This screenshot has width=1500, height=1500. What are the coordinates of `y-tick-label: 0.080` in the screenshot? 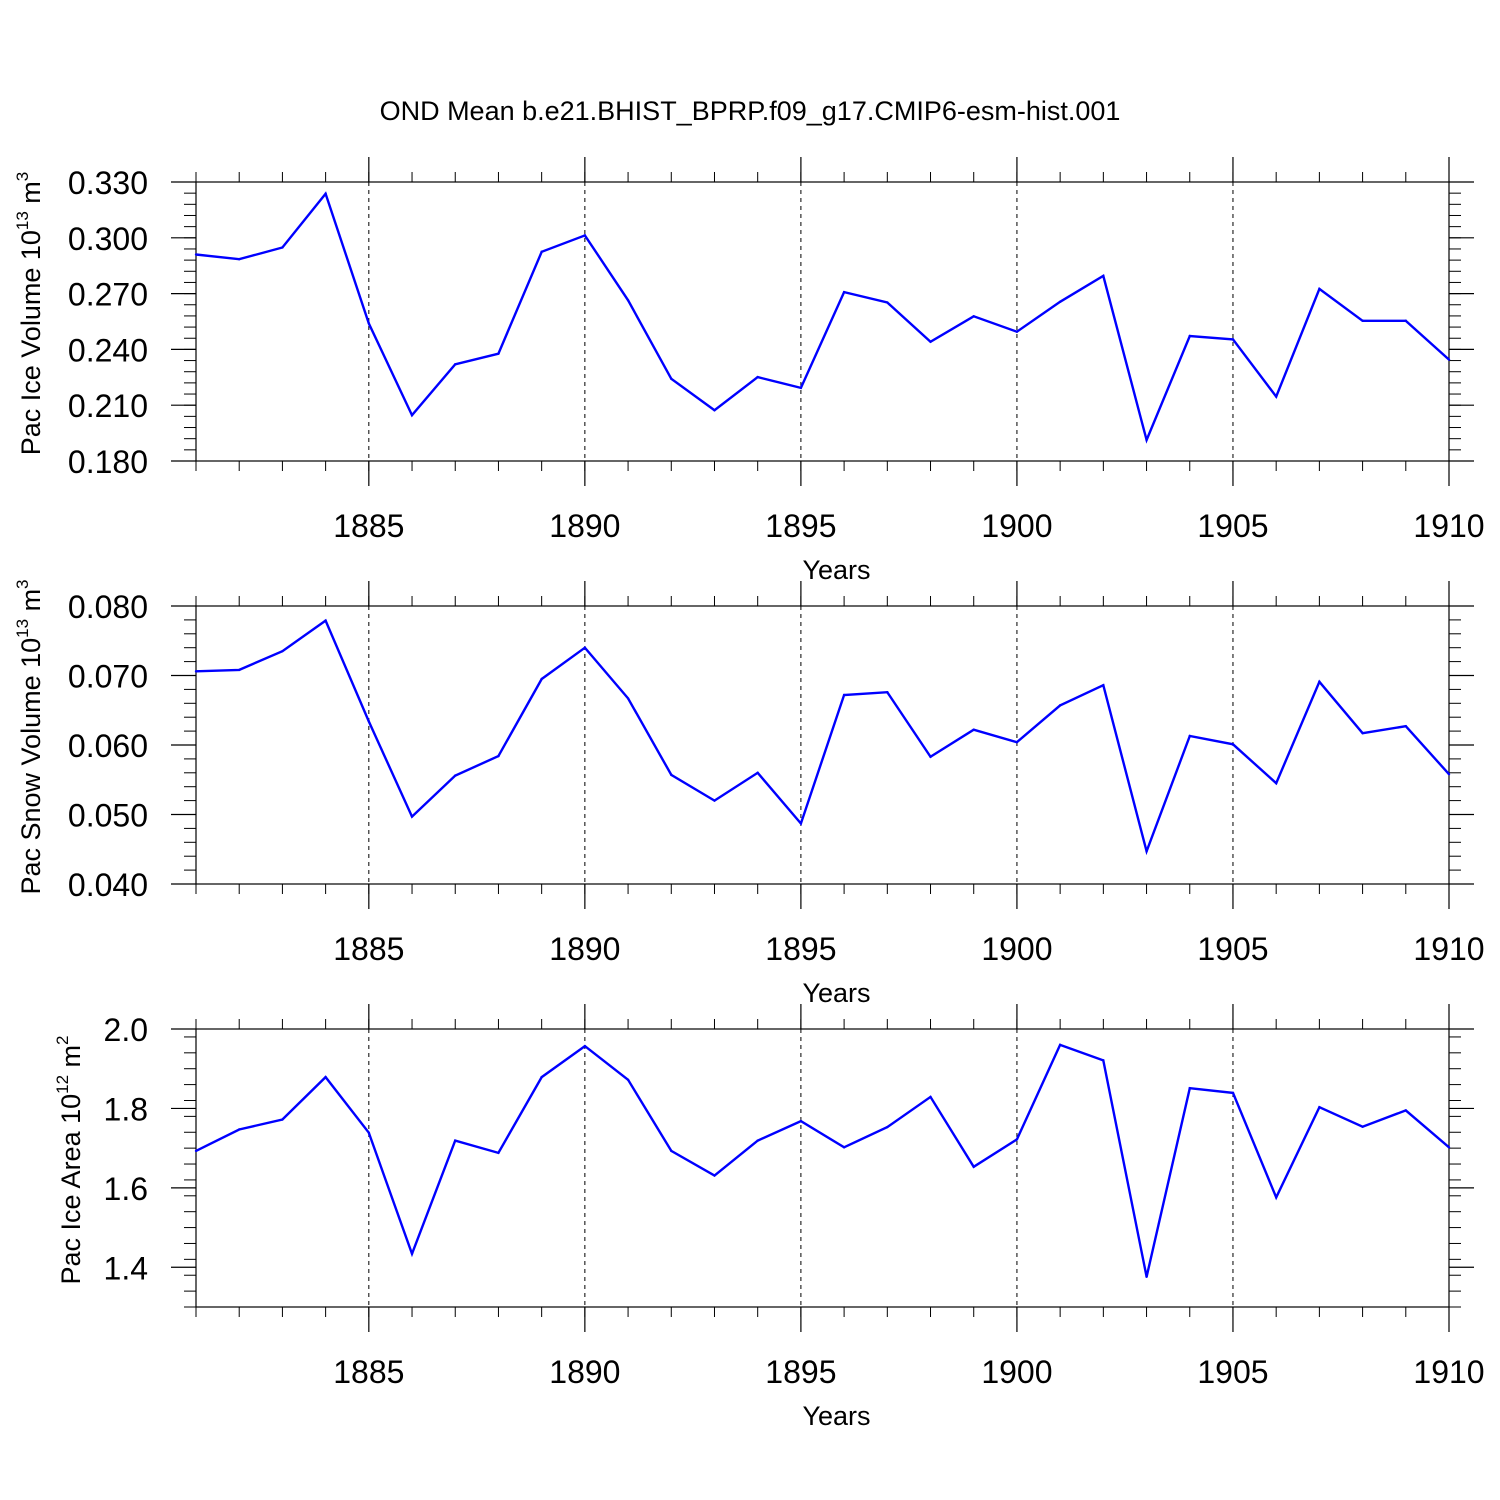 It's located at (108, 607).